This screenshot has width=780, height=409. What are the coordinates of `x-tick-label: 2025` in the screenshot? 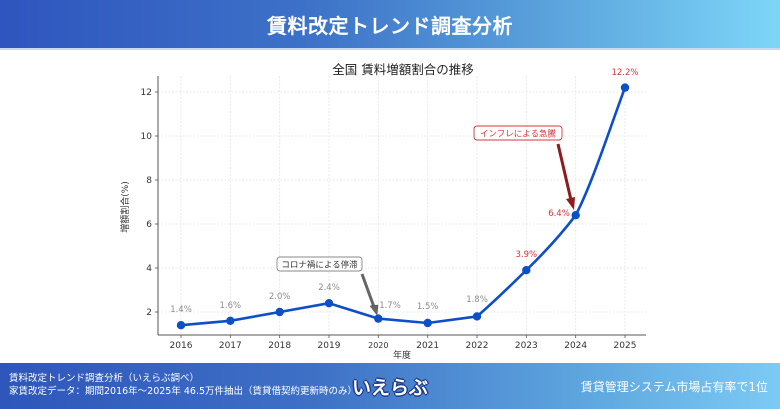 It's located at (625, 346).